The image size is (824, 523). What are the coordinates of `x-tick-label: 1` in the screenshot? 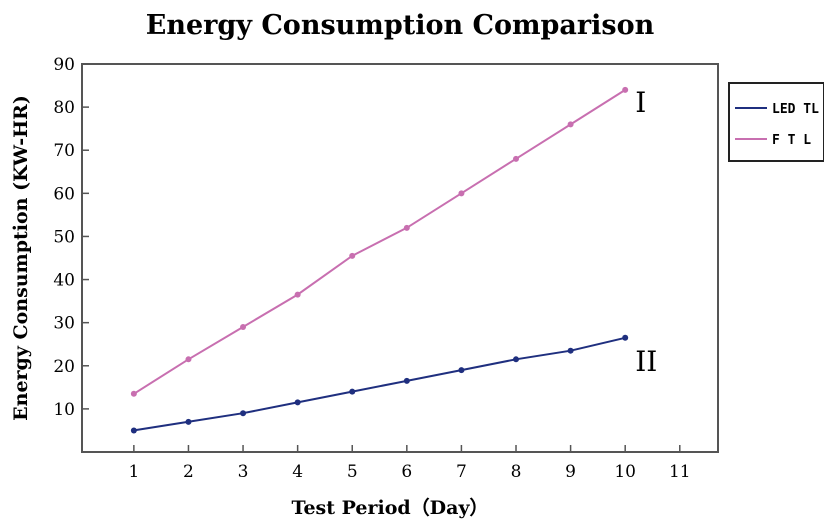 It's located at (133, 472).